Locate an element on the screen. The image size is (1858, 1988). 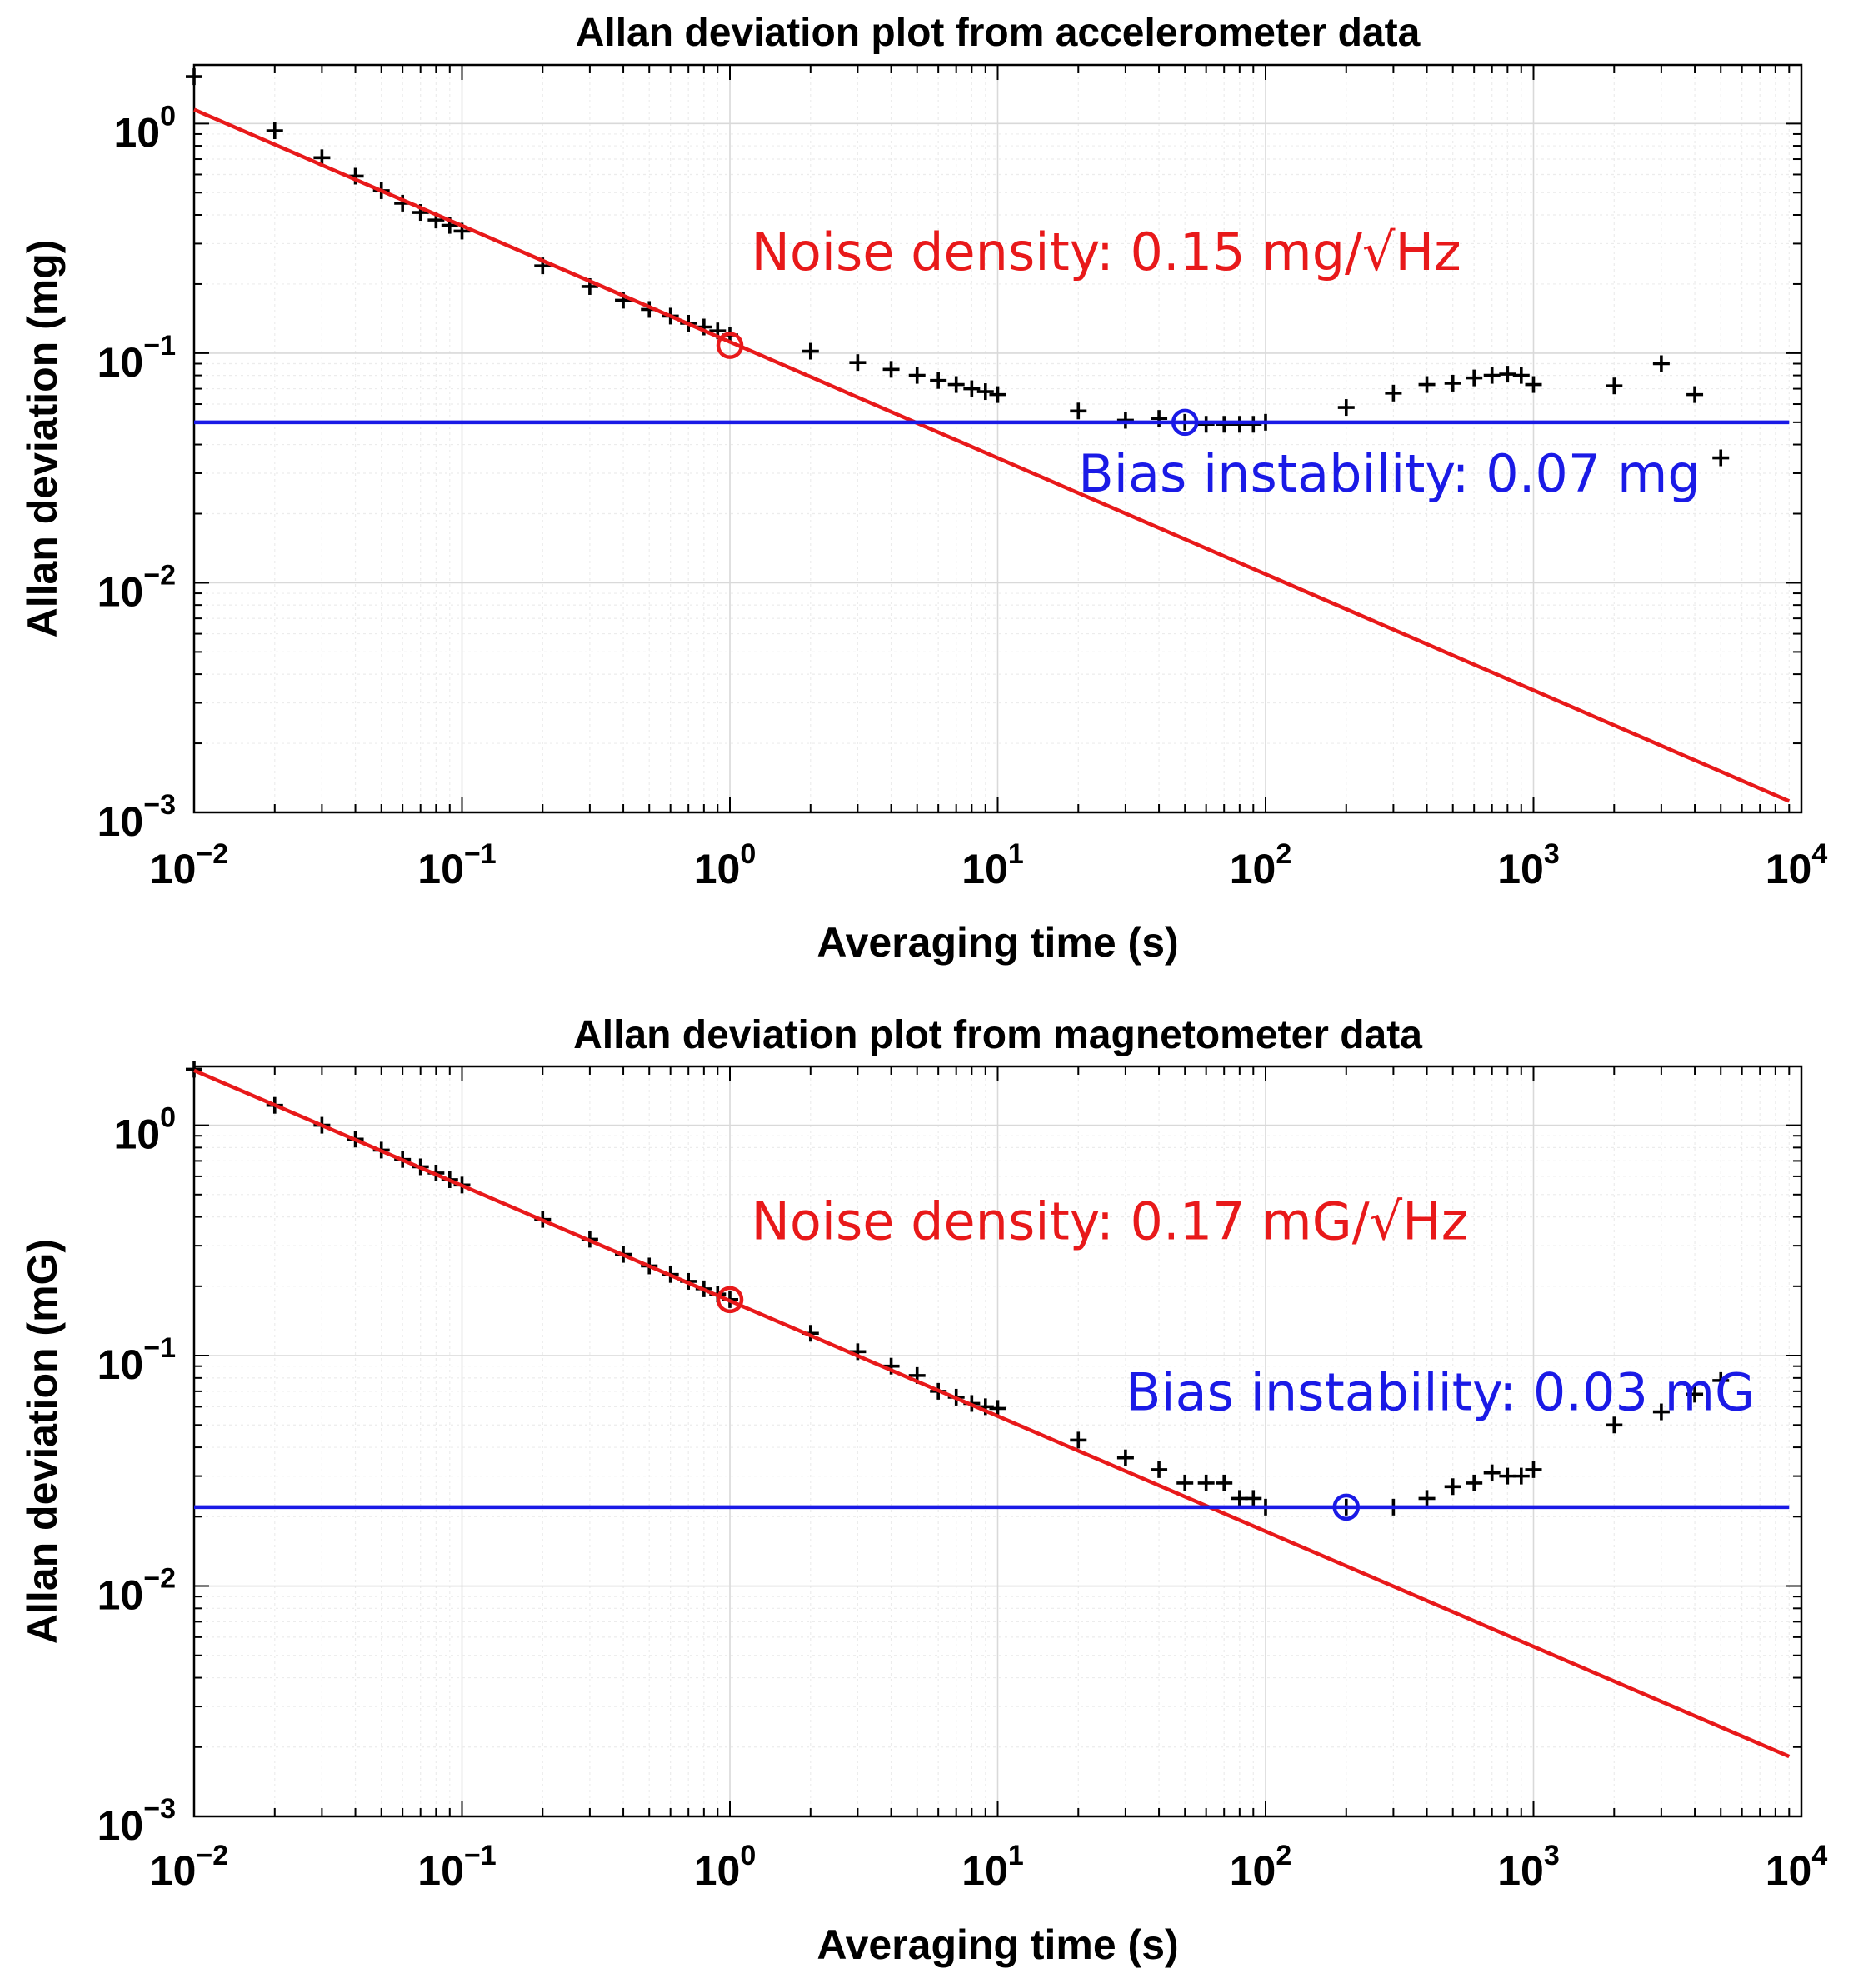
annotation-noise-density-0-15-m: Noise density: 0.15 mg/√Hz is located at coordinates (1106, 252).